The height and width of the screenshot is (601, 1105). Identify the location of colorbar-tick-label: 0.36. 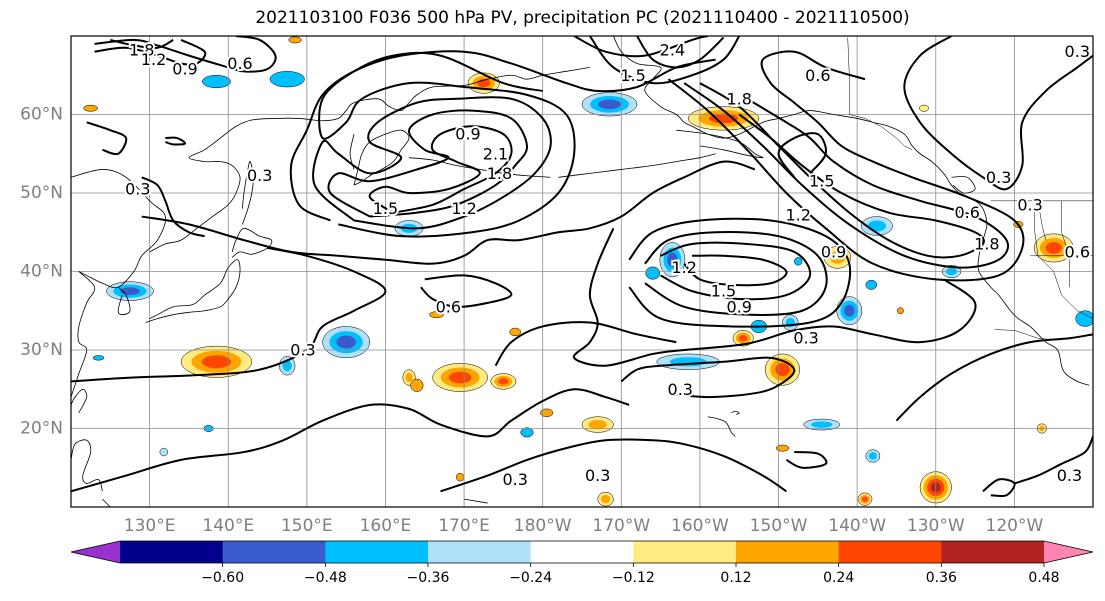
(941, 578).